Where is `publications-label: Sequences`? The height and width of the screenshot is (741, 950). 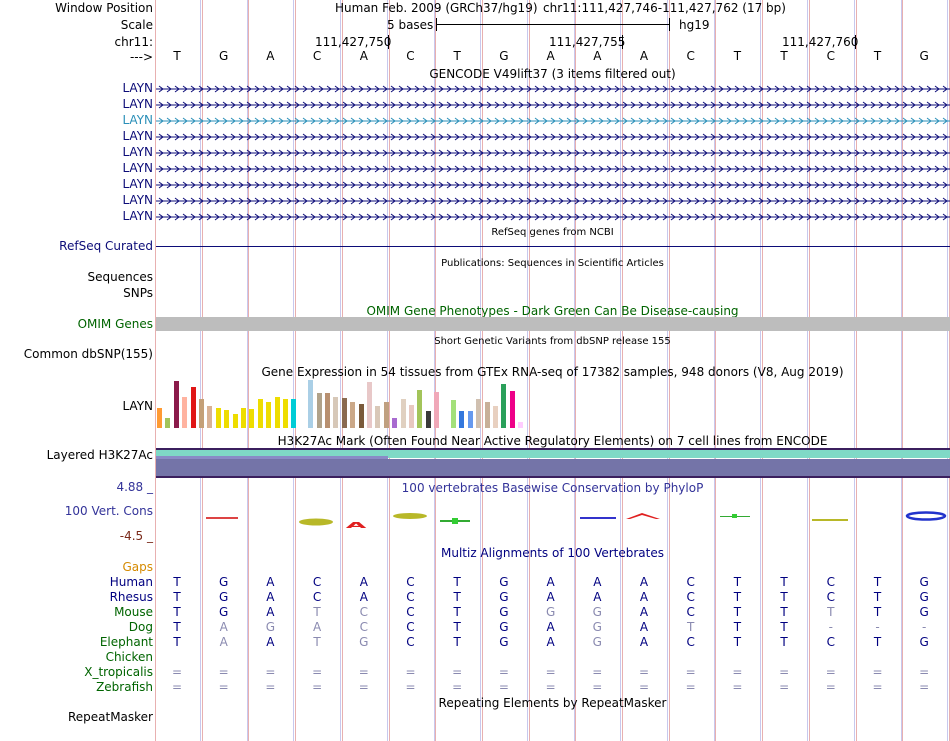 publications-label: Sequences is located at coordinates (120, 277).